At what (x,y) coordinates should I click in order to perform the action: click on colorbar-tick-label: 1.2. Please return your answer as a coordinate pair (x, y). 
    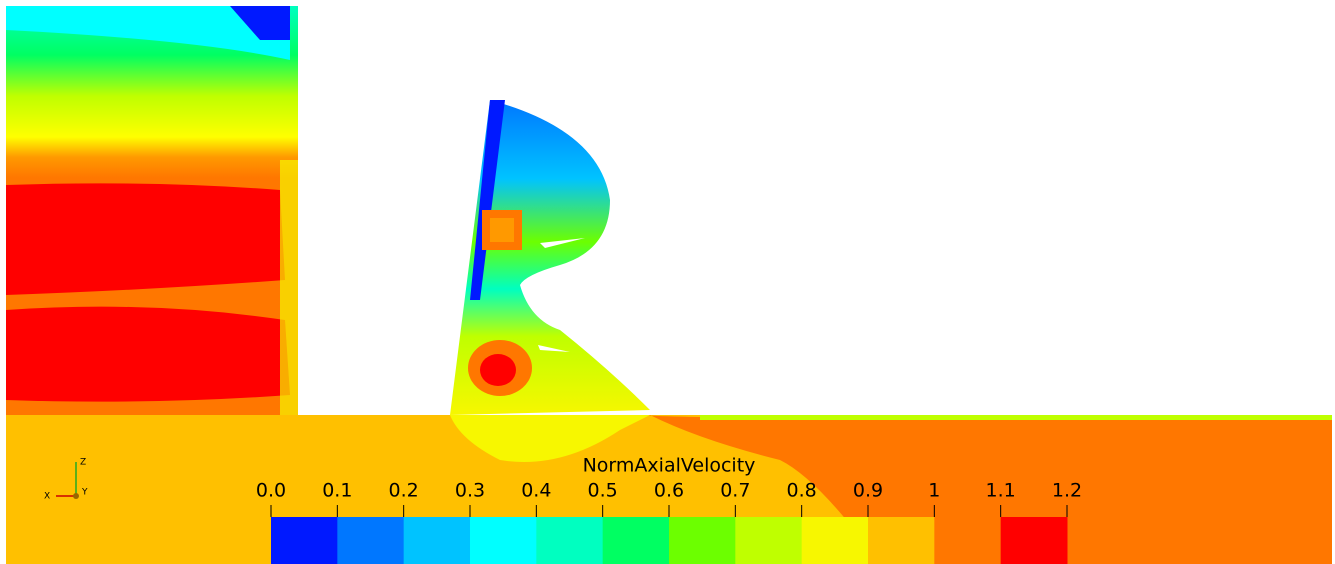
    Looking at the image, I should click on (1067, 491).